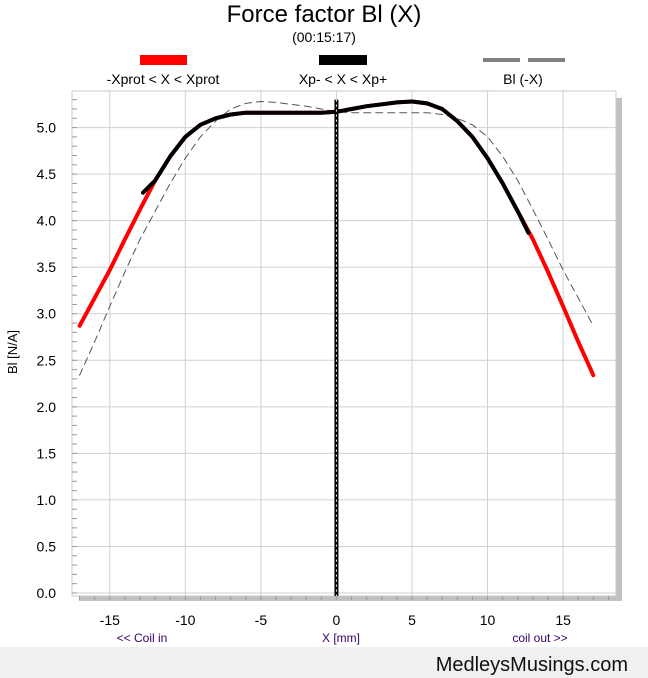  I want to click on legend-label-xp: Xp- < X < Xp+, so click(343, 79).